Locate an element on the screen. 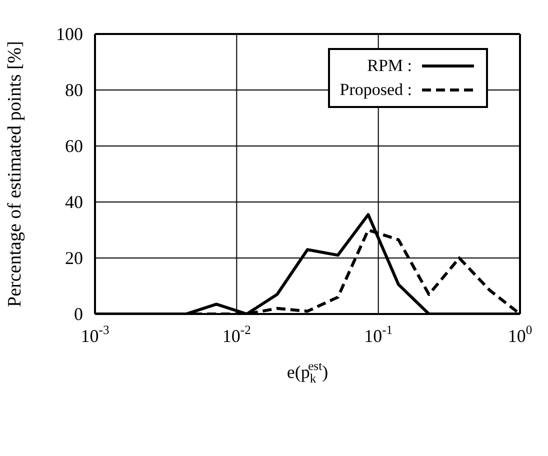 This screenshot has height=456, width=548. y-tick-label: 40 is located at coordinates (74, 202).